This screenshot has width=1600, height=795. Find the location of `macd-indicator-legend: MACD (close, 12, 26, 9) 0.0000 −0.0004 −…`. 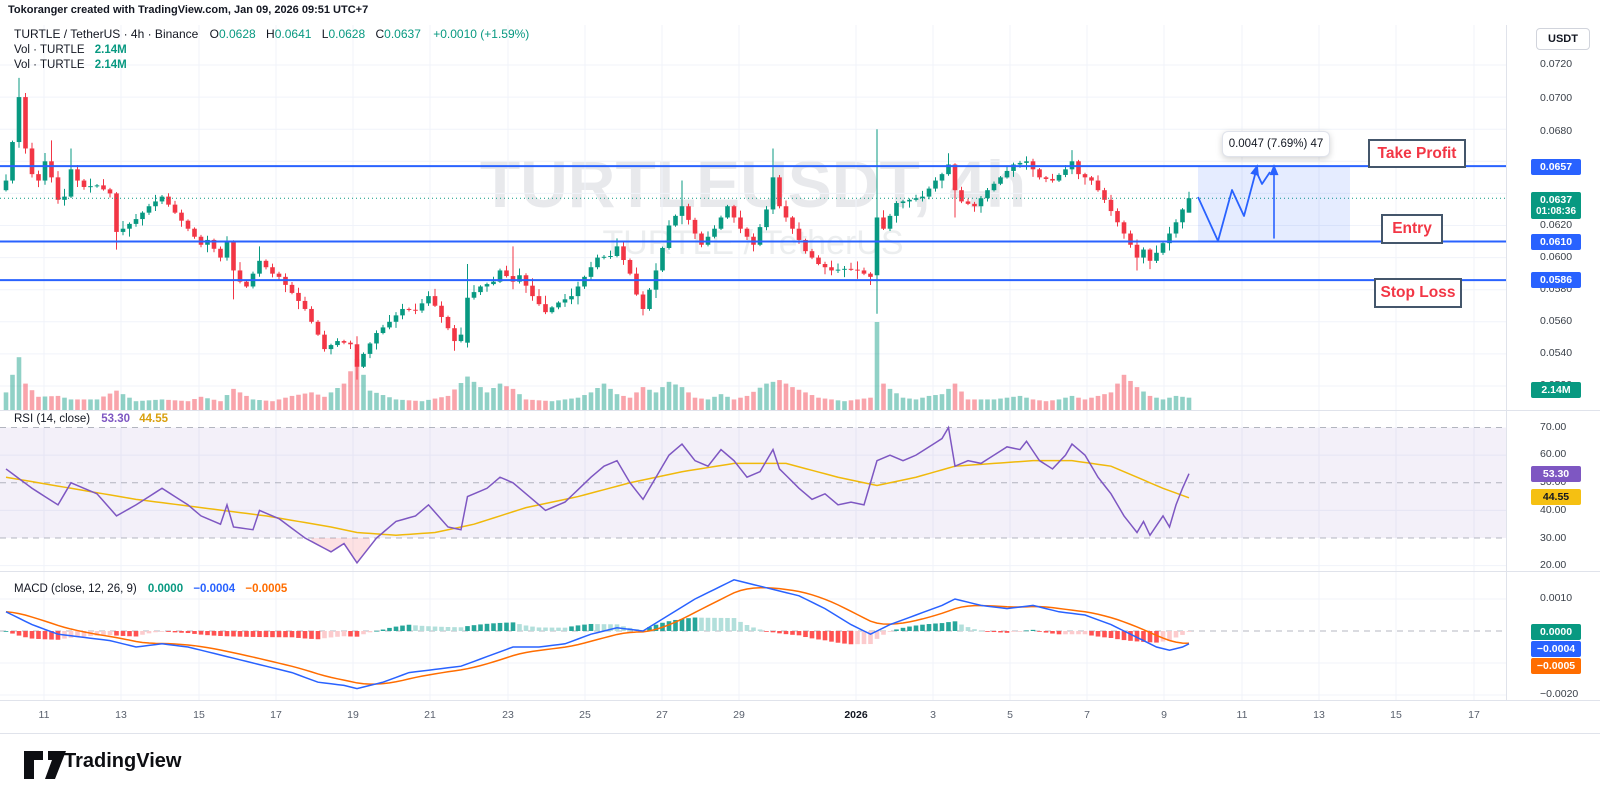

macd-indicator-legend: MACD (close, 12, 26, 9) 0.0000 −0.0004 −… is located at coordinates (150, 589).